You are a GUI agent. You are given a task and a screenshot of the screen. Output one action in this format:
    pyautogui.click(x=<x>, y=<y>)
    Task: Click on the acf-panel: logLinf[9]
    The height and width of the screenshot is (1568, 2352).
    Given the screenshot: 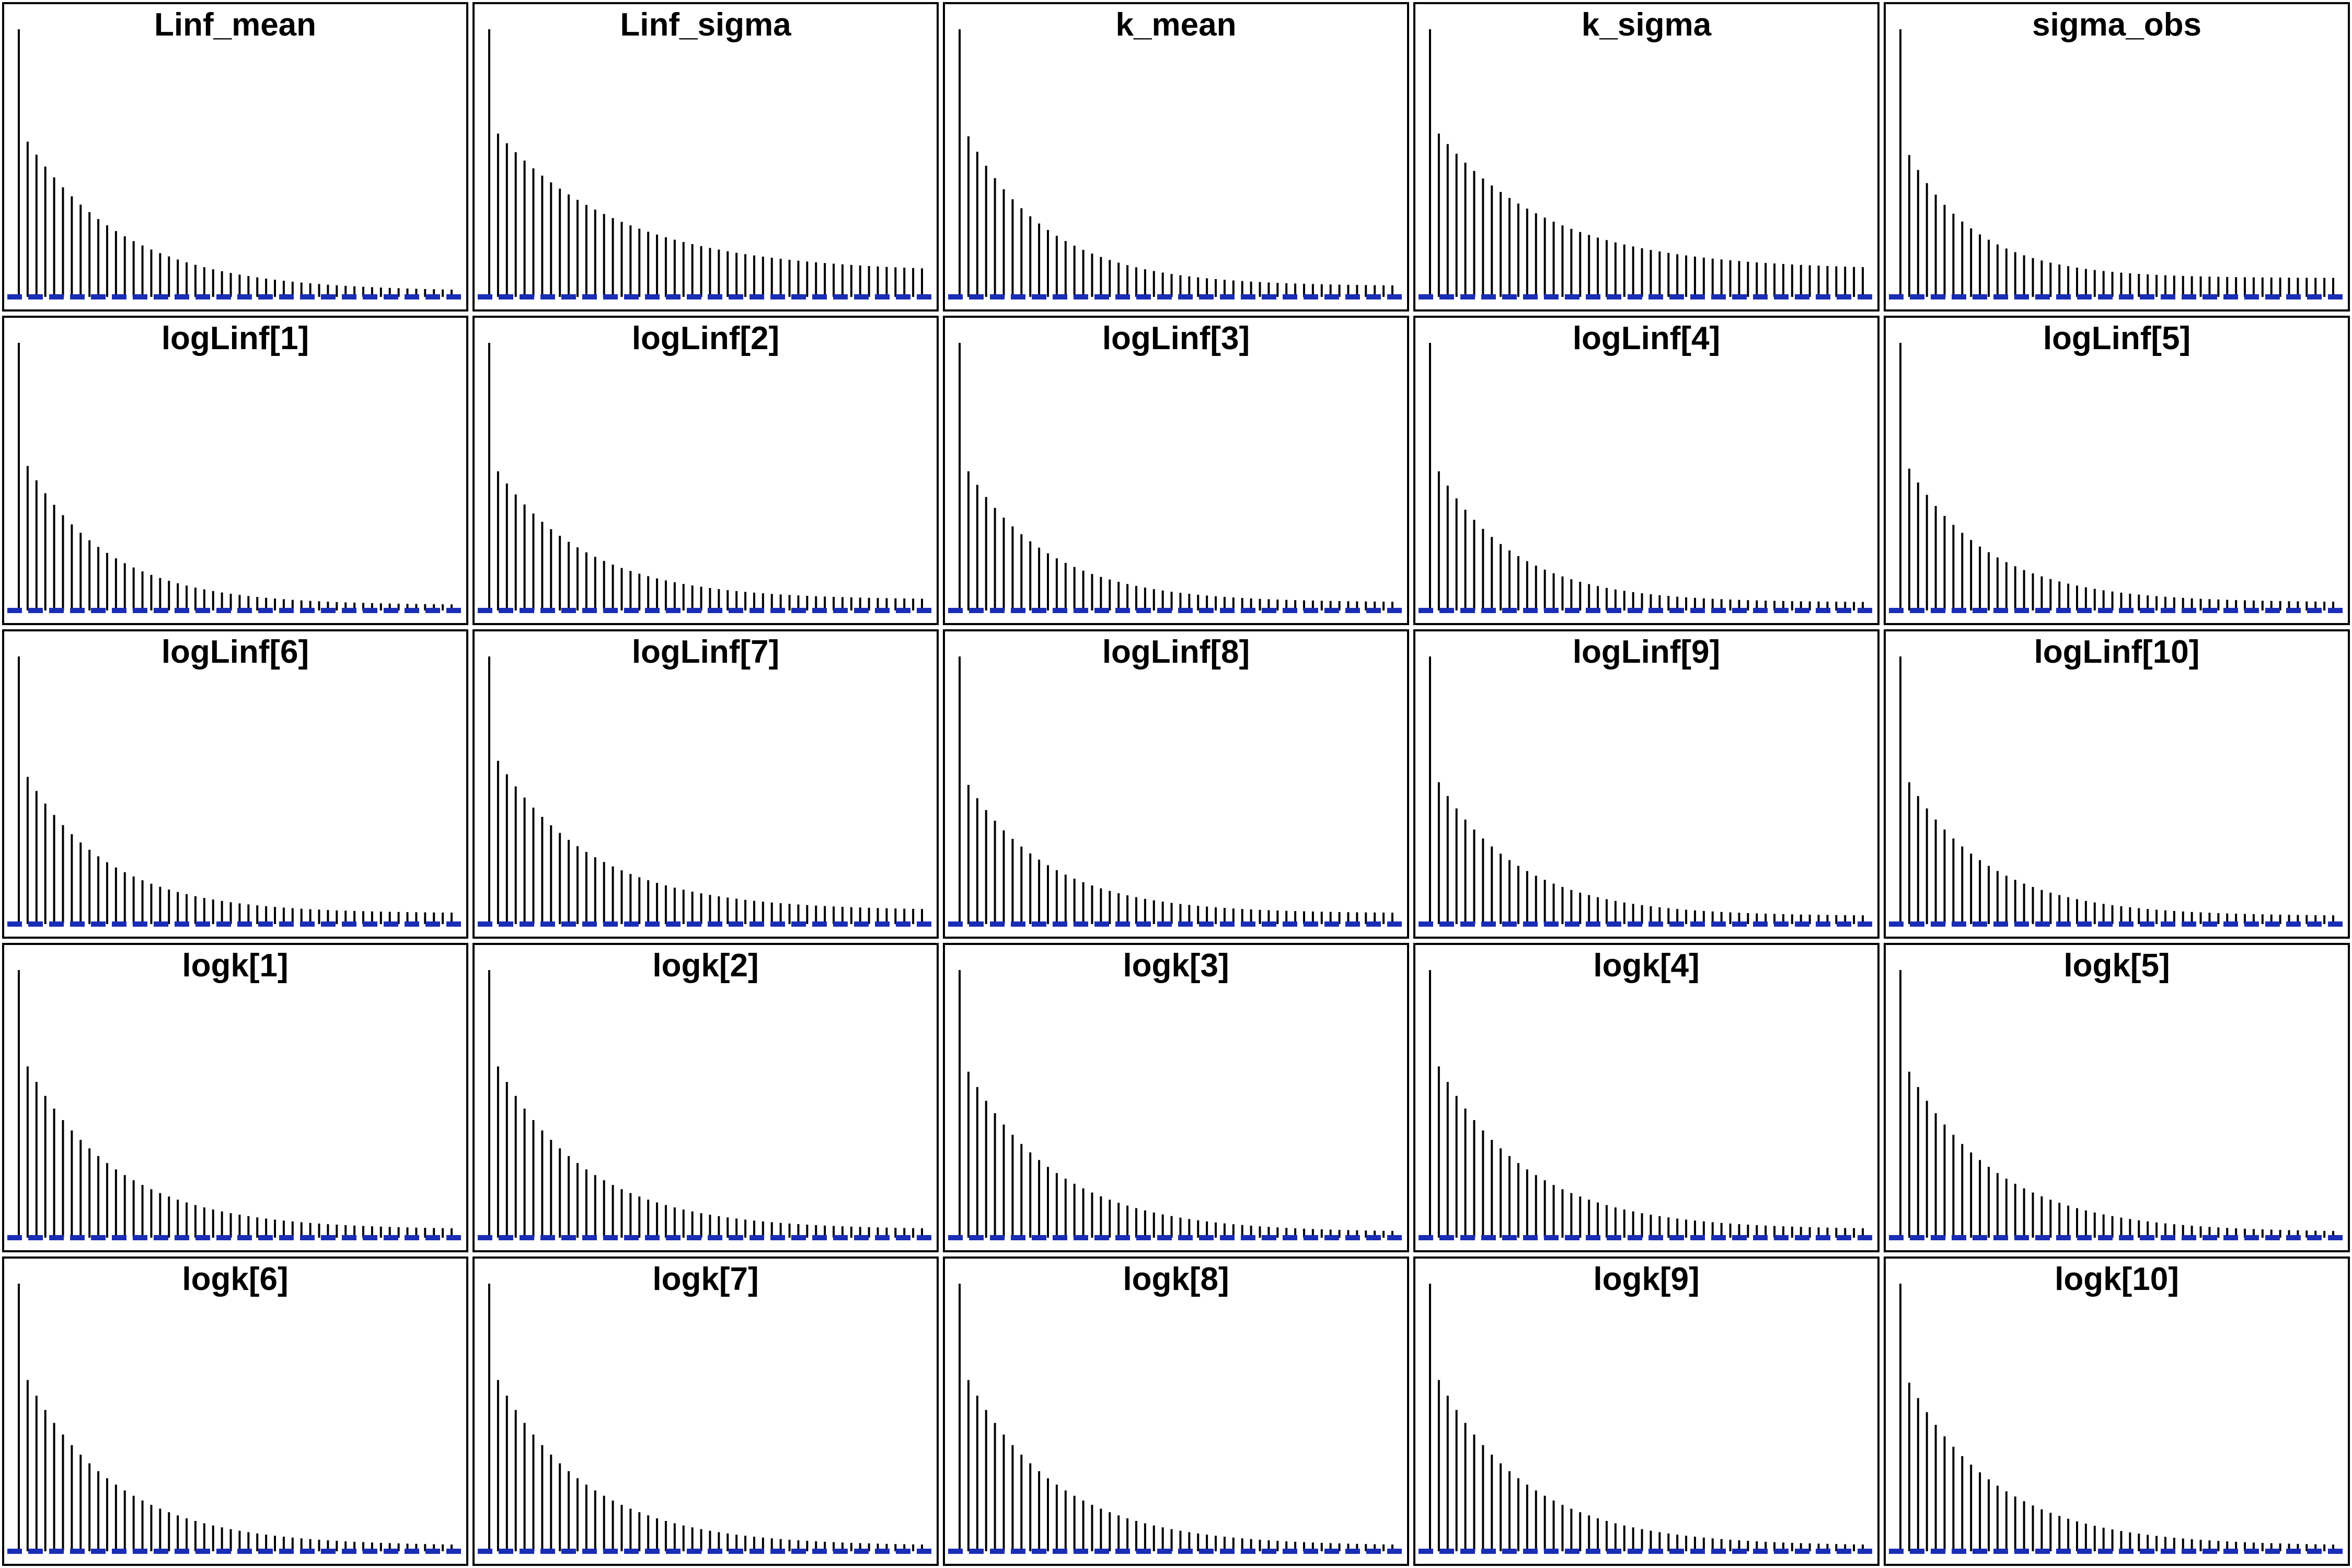 What is the action you would take?
    pyautogui.click(x=1646, y=784)
    